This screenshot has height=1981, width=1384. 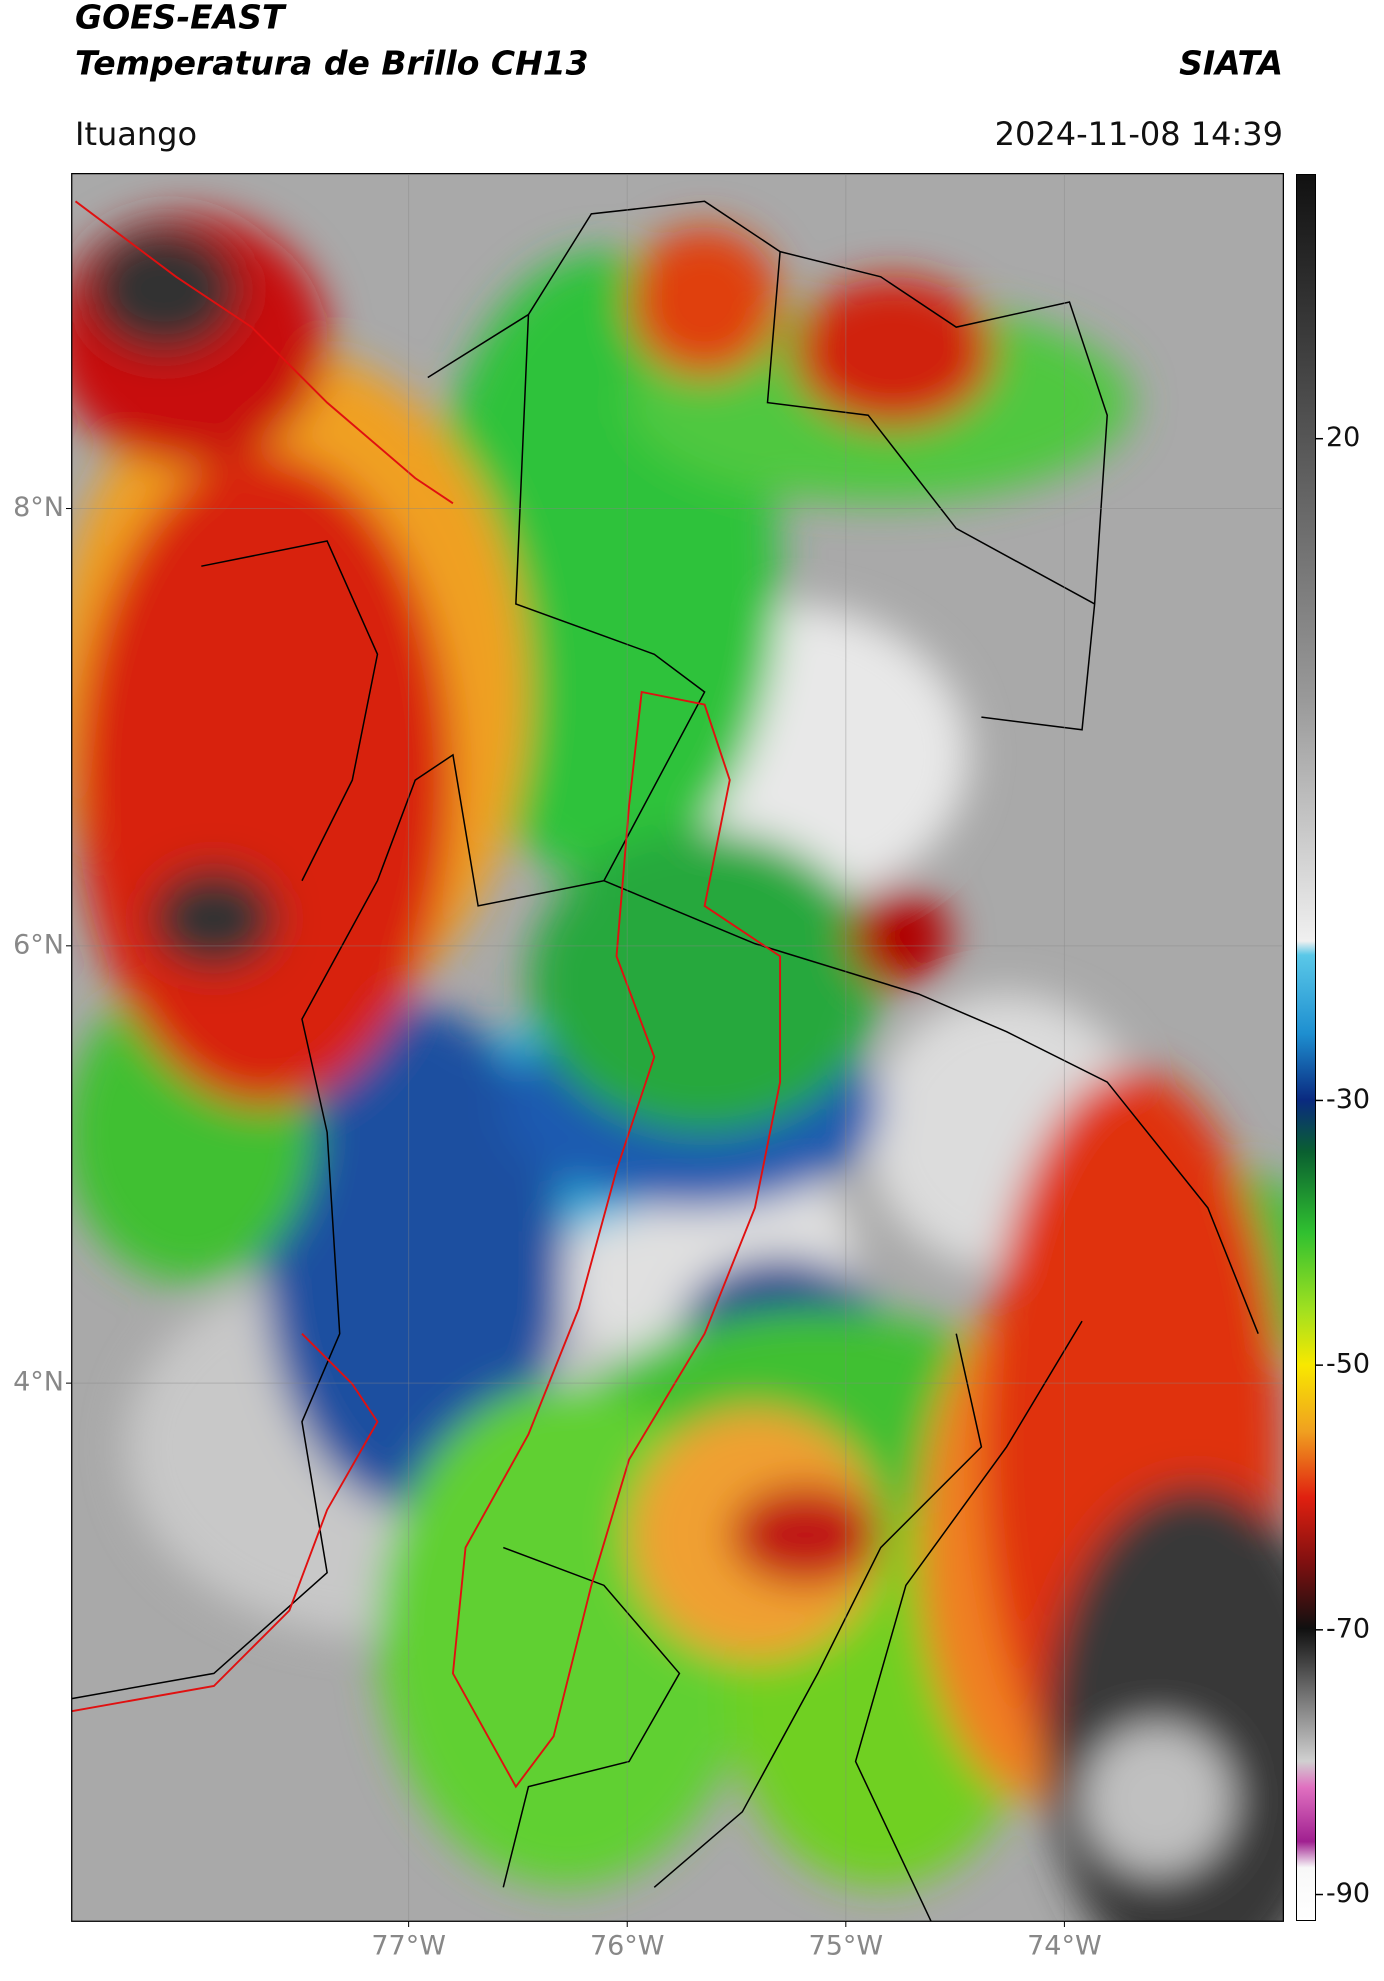 What do you see at coordinates (408, 1946) in the screenshot?
I see `x-tick-label: 77°W` at bounding box center [408, 1946].